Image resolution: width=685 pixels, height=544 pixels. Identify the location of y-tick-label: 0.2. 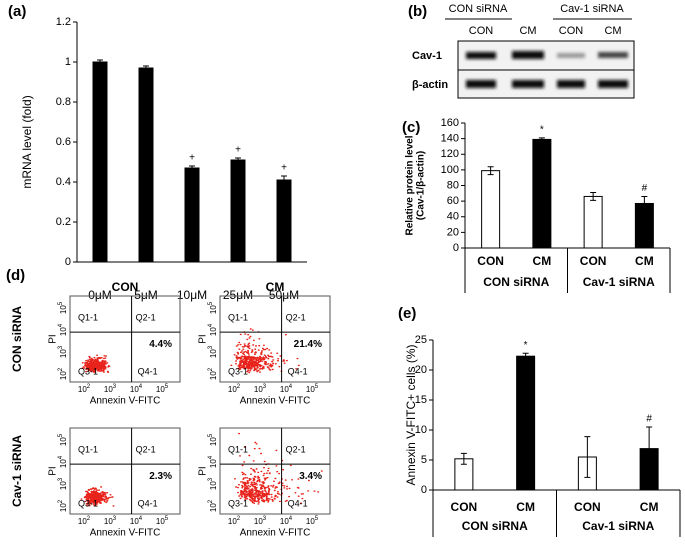
(63, 222).